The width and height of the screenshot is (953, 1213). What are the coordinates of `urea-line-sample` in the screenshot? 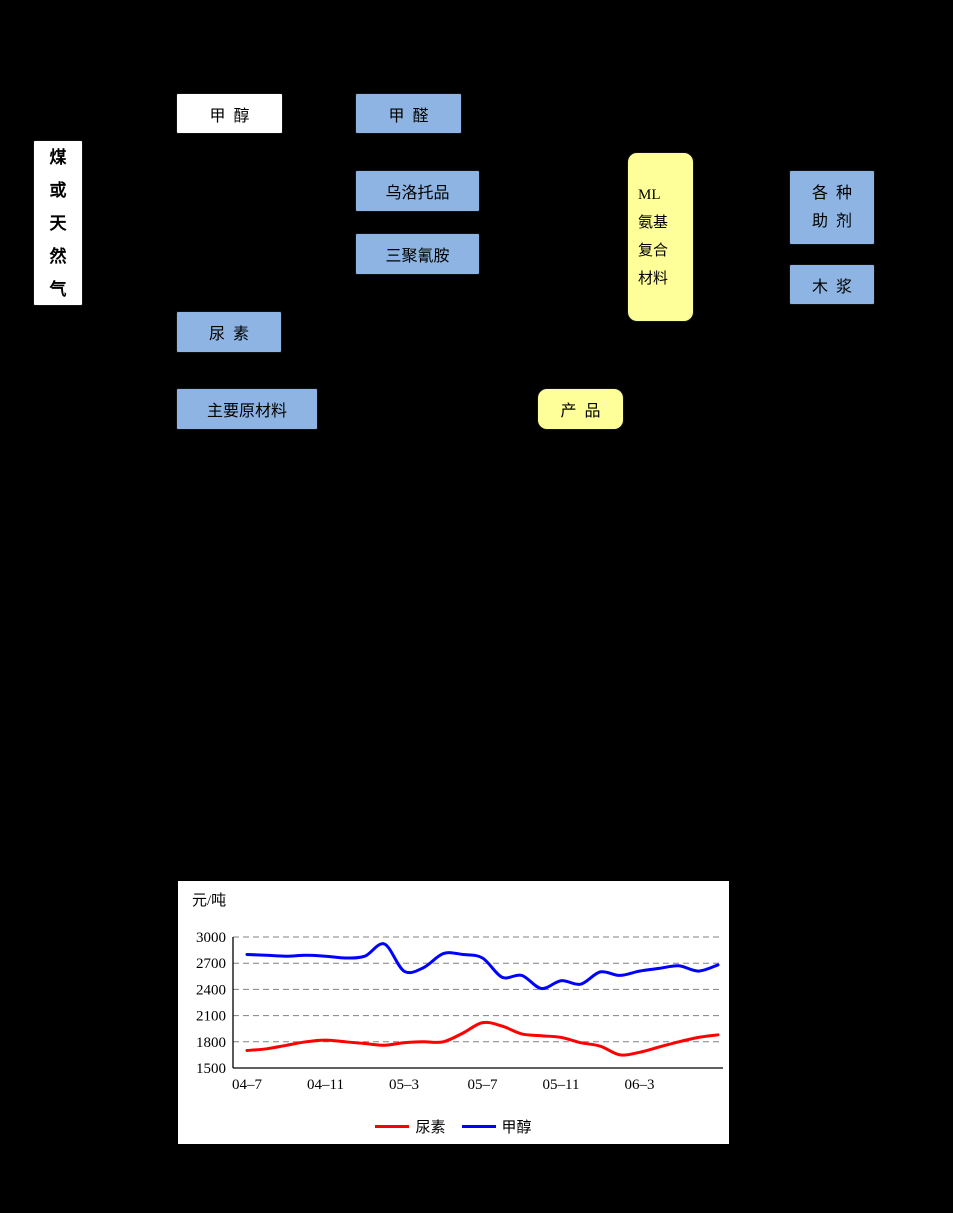 It's located at (392, 1126).